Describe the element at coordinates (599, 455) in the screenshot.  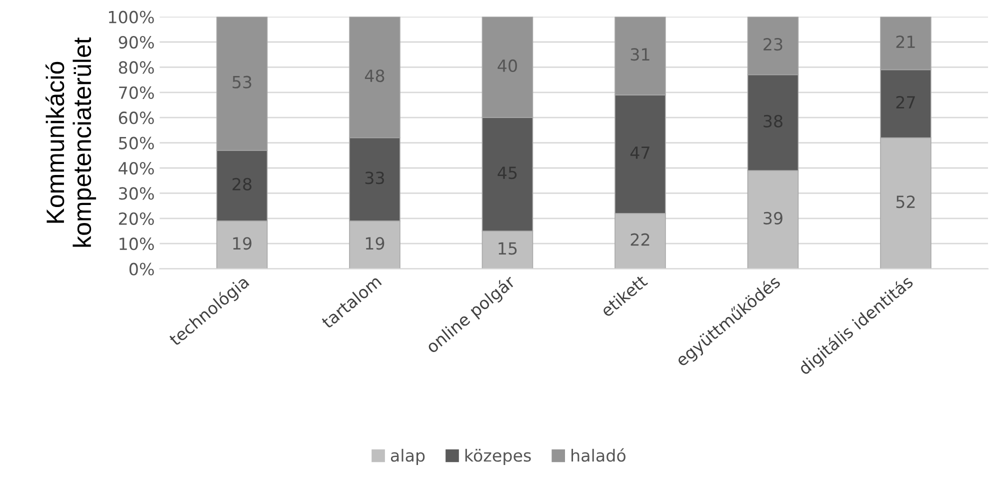
I see `legend-label: haladó` at that location.